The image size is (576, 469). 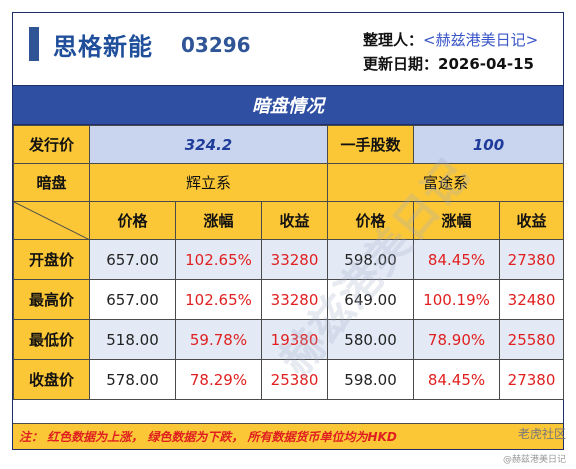 I want to click on organizer-label: 整理人：, so click(x=393, y=40).